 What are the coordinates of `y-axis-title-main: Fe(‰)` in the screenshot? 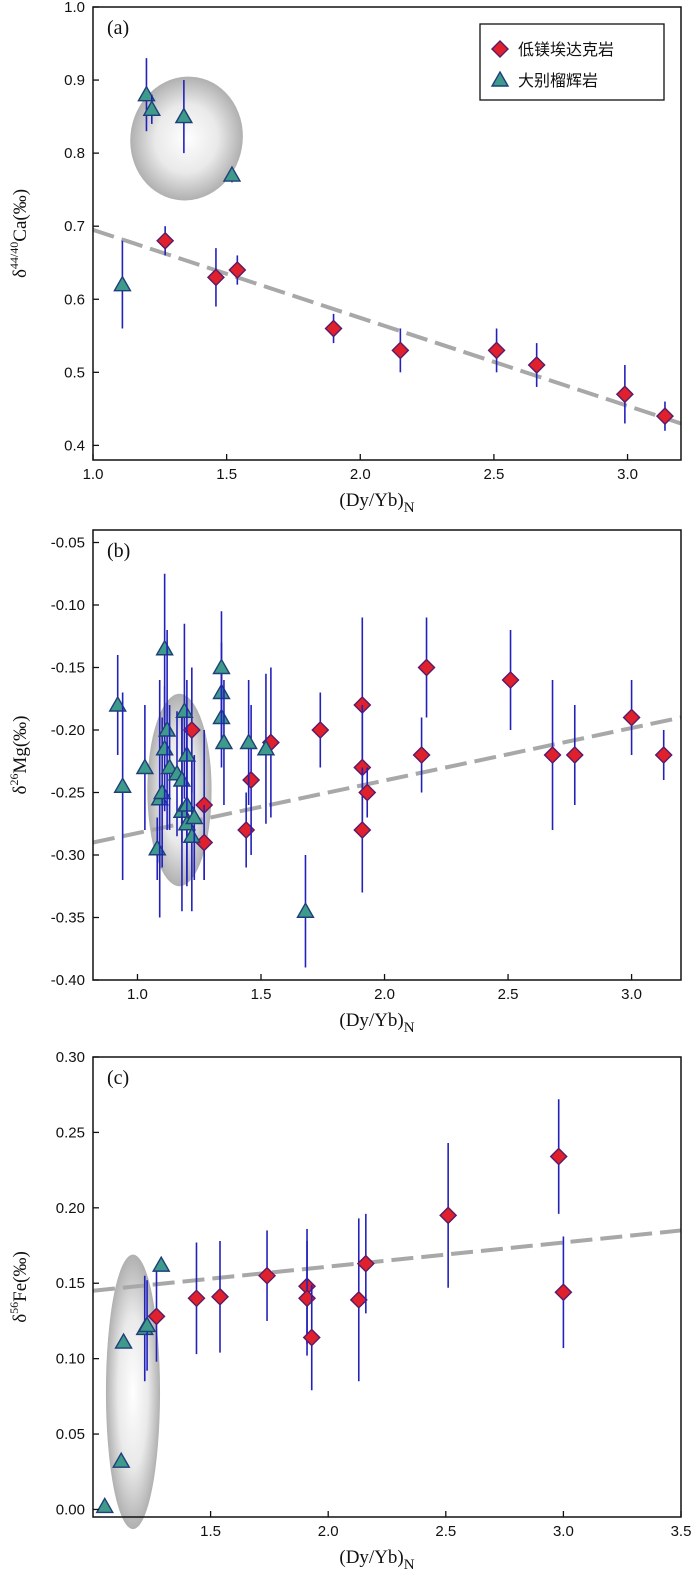 It's located at (20, 1276).